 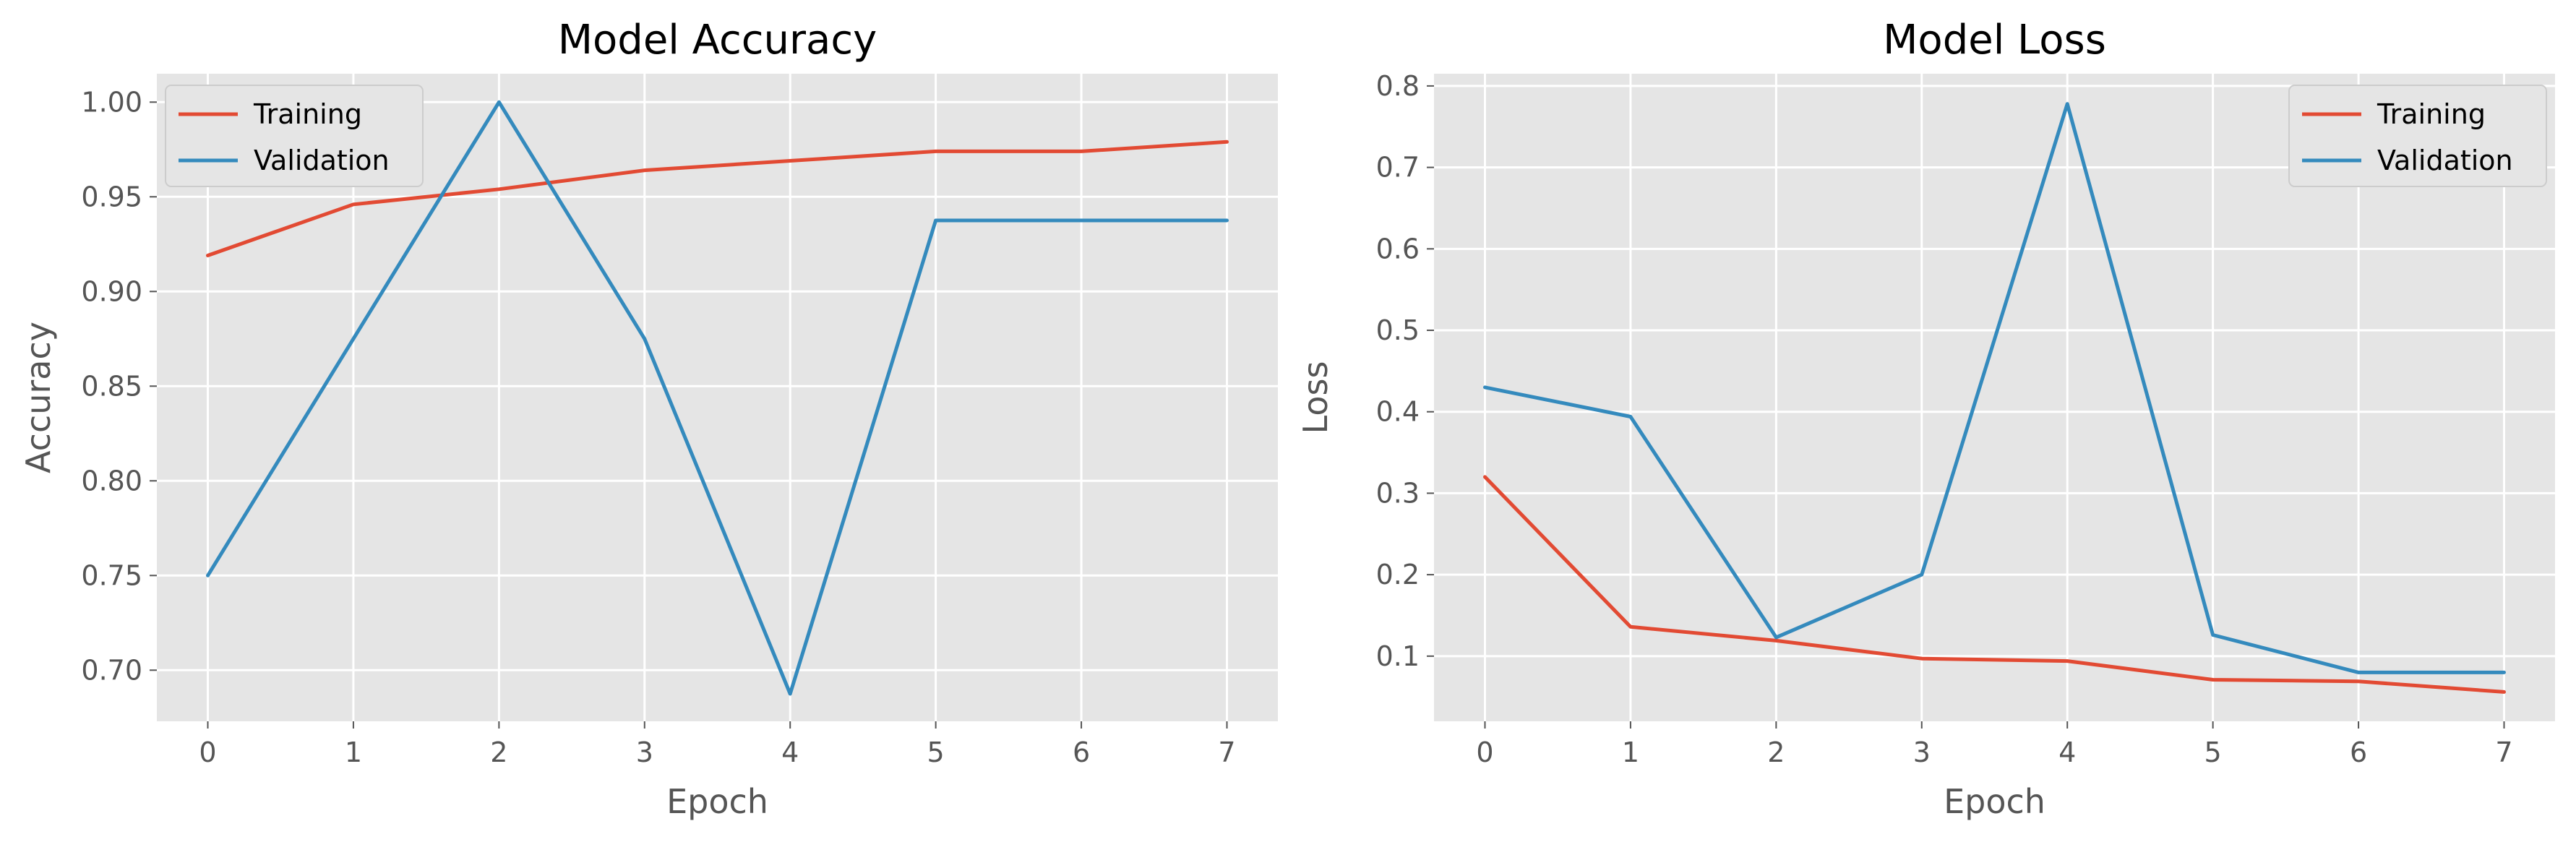 I want to click on y-tick-label: 0.4, so click(x=1398, y=412).